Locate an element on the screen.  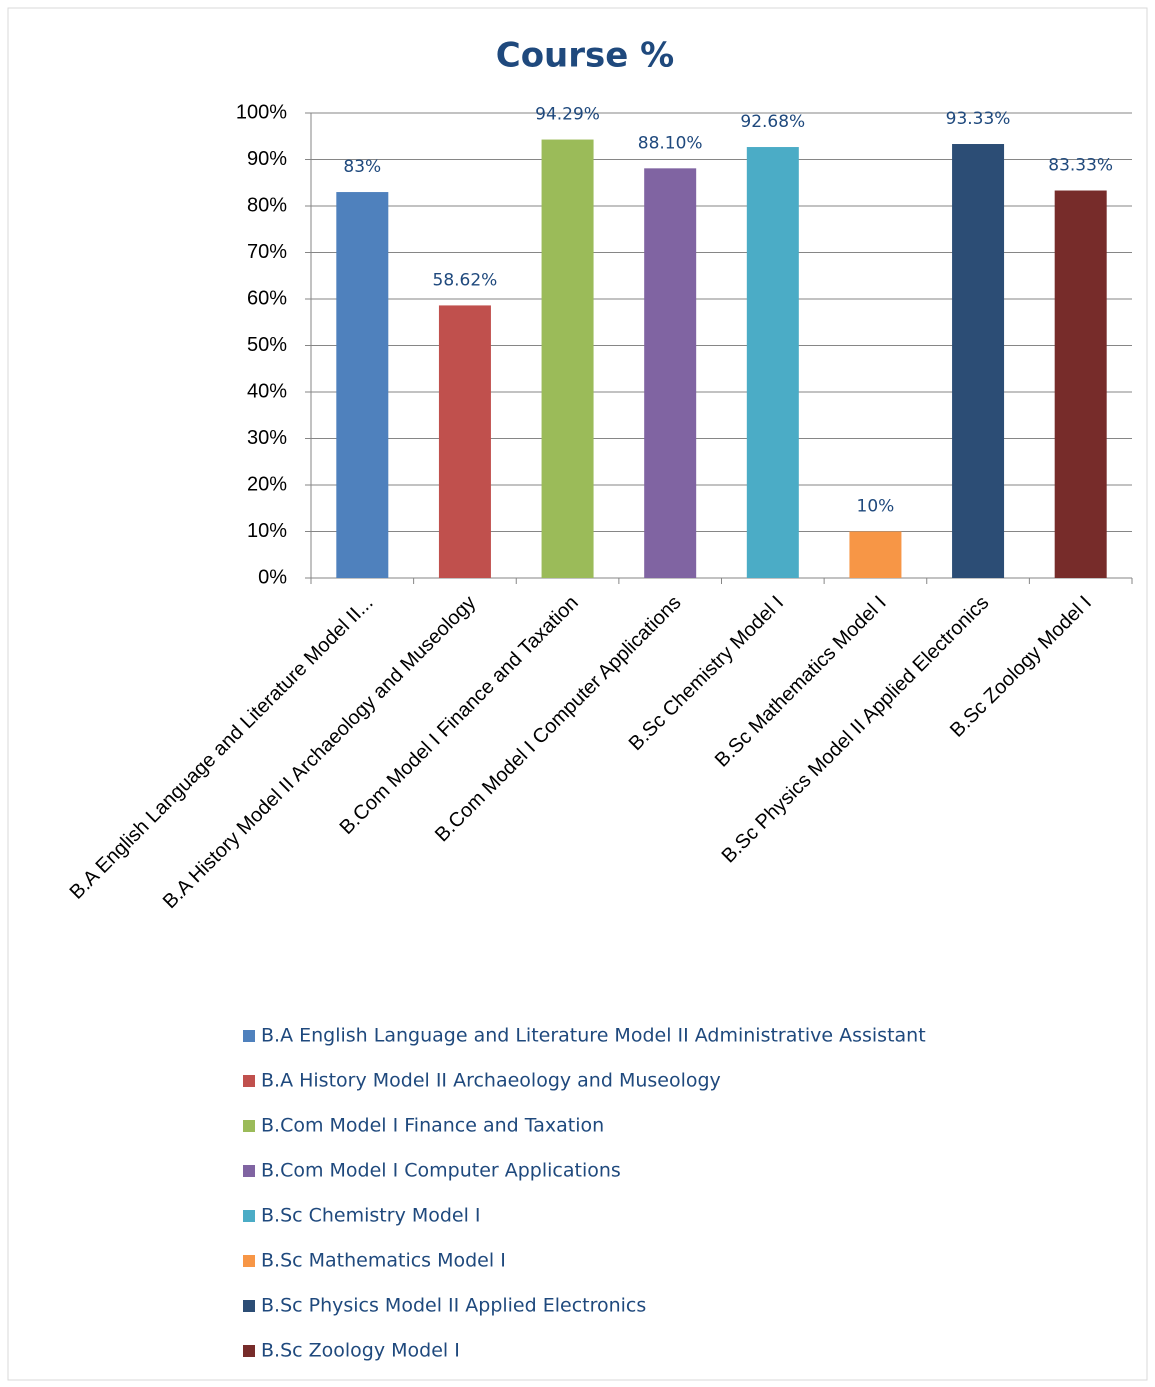
legend-label: B.Com Model I Computer Applications is located at coordinates (441, 1171).